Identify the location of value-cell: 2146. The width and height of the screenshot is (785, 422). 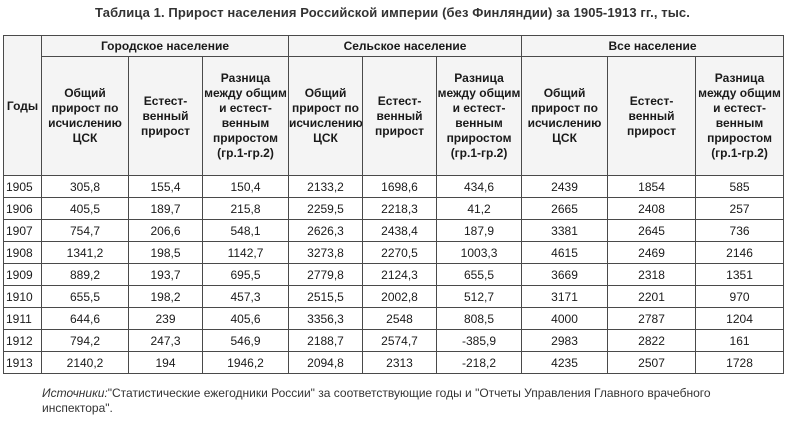
(740, 252).